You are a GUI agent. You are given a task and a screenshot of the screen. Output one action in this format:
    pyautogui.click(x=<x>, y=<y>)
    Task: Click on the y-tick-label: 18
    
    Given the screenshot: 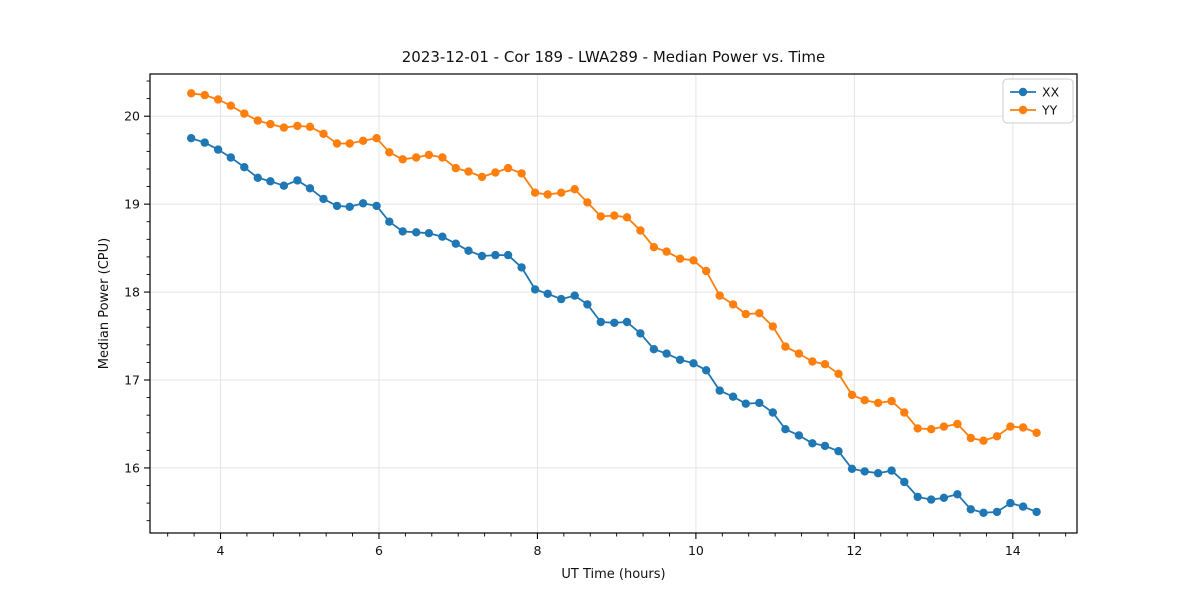 What is the action you would take?
    pyautogui.click(x=132, y=292)
    